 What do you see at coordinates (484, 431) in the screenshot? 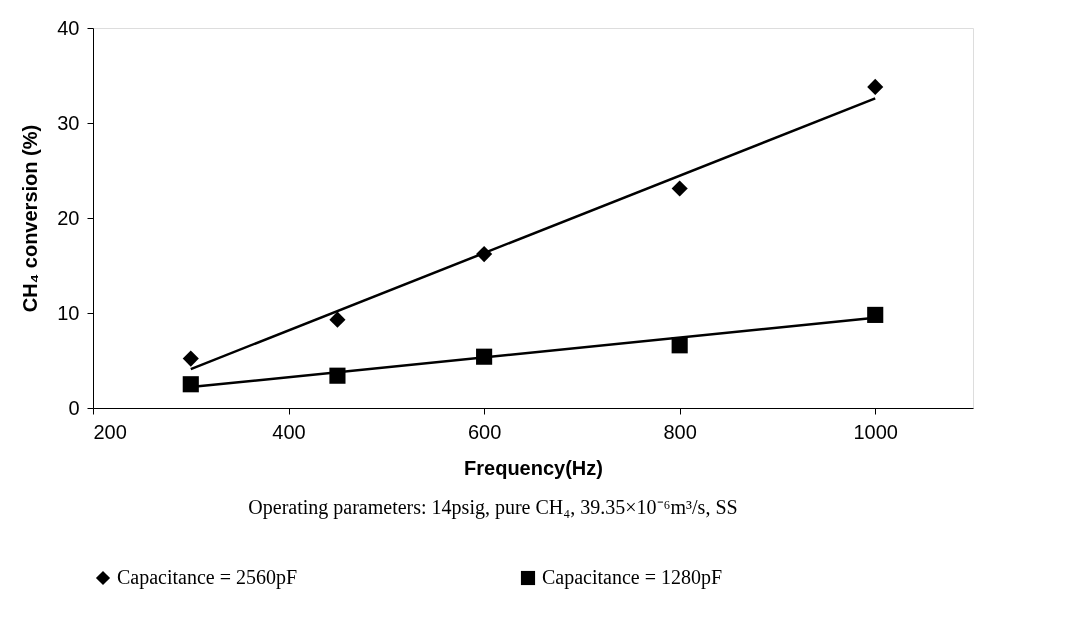
I see `x-tick-label: 600` at bounding box center [484, 431].